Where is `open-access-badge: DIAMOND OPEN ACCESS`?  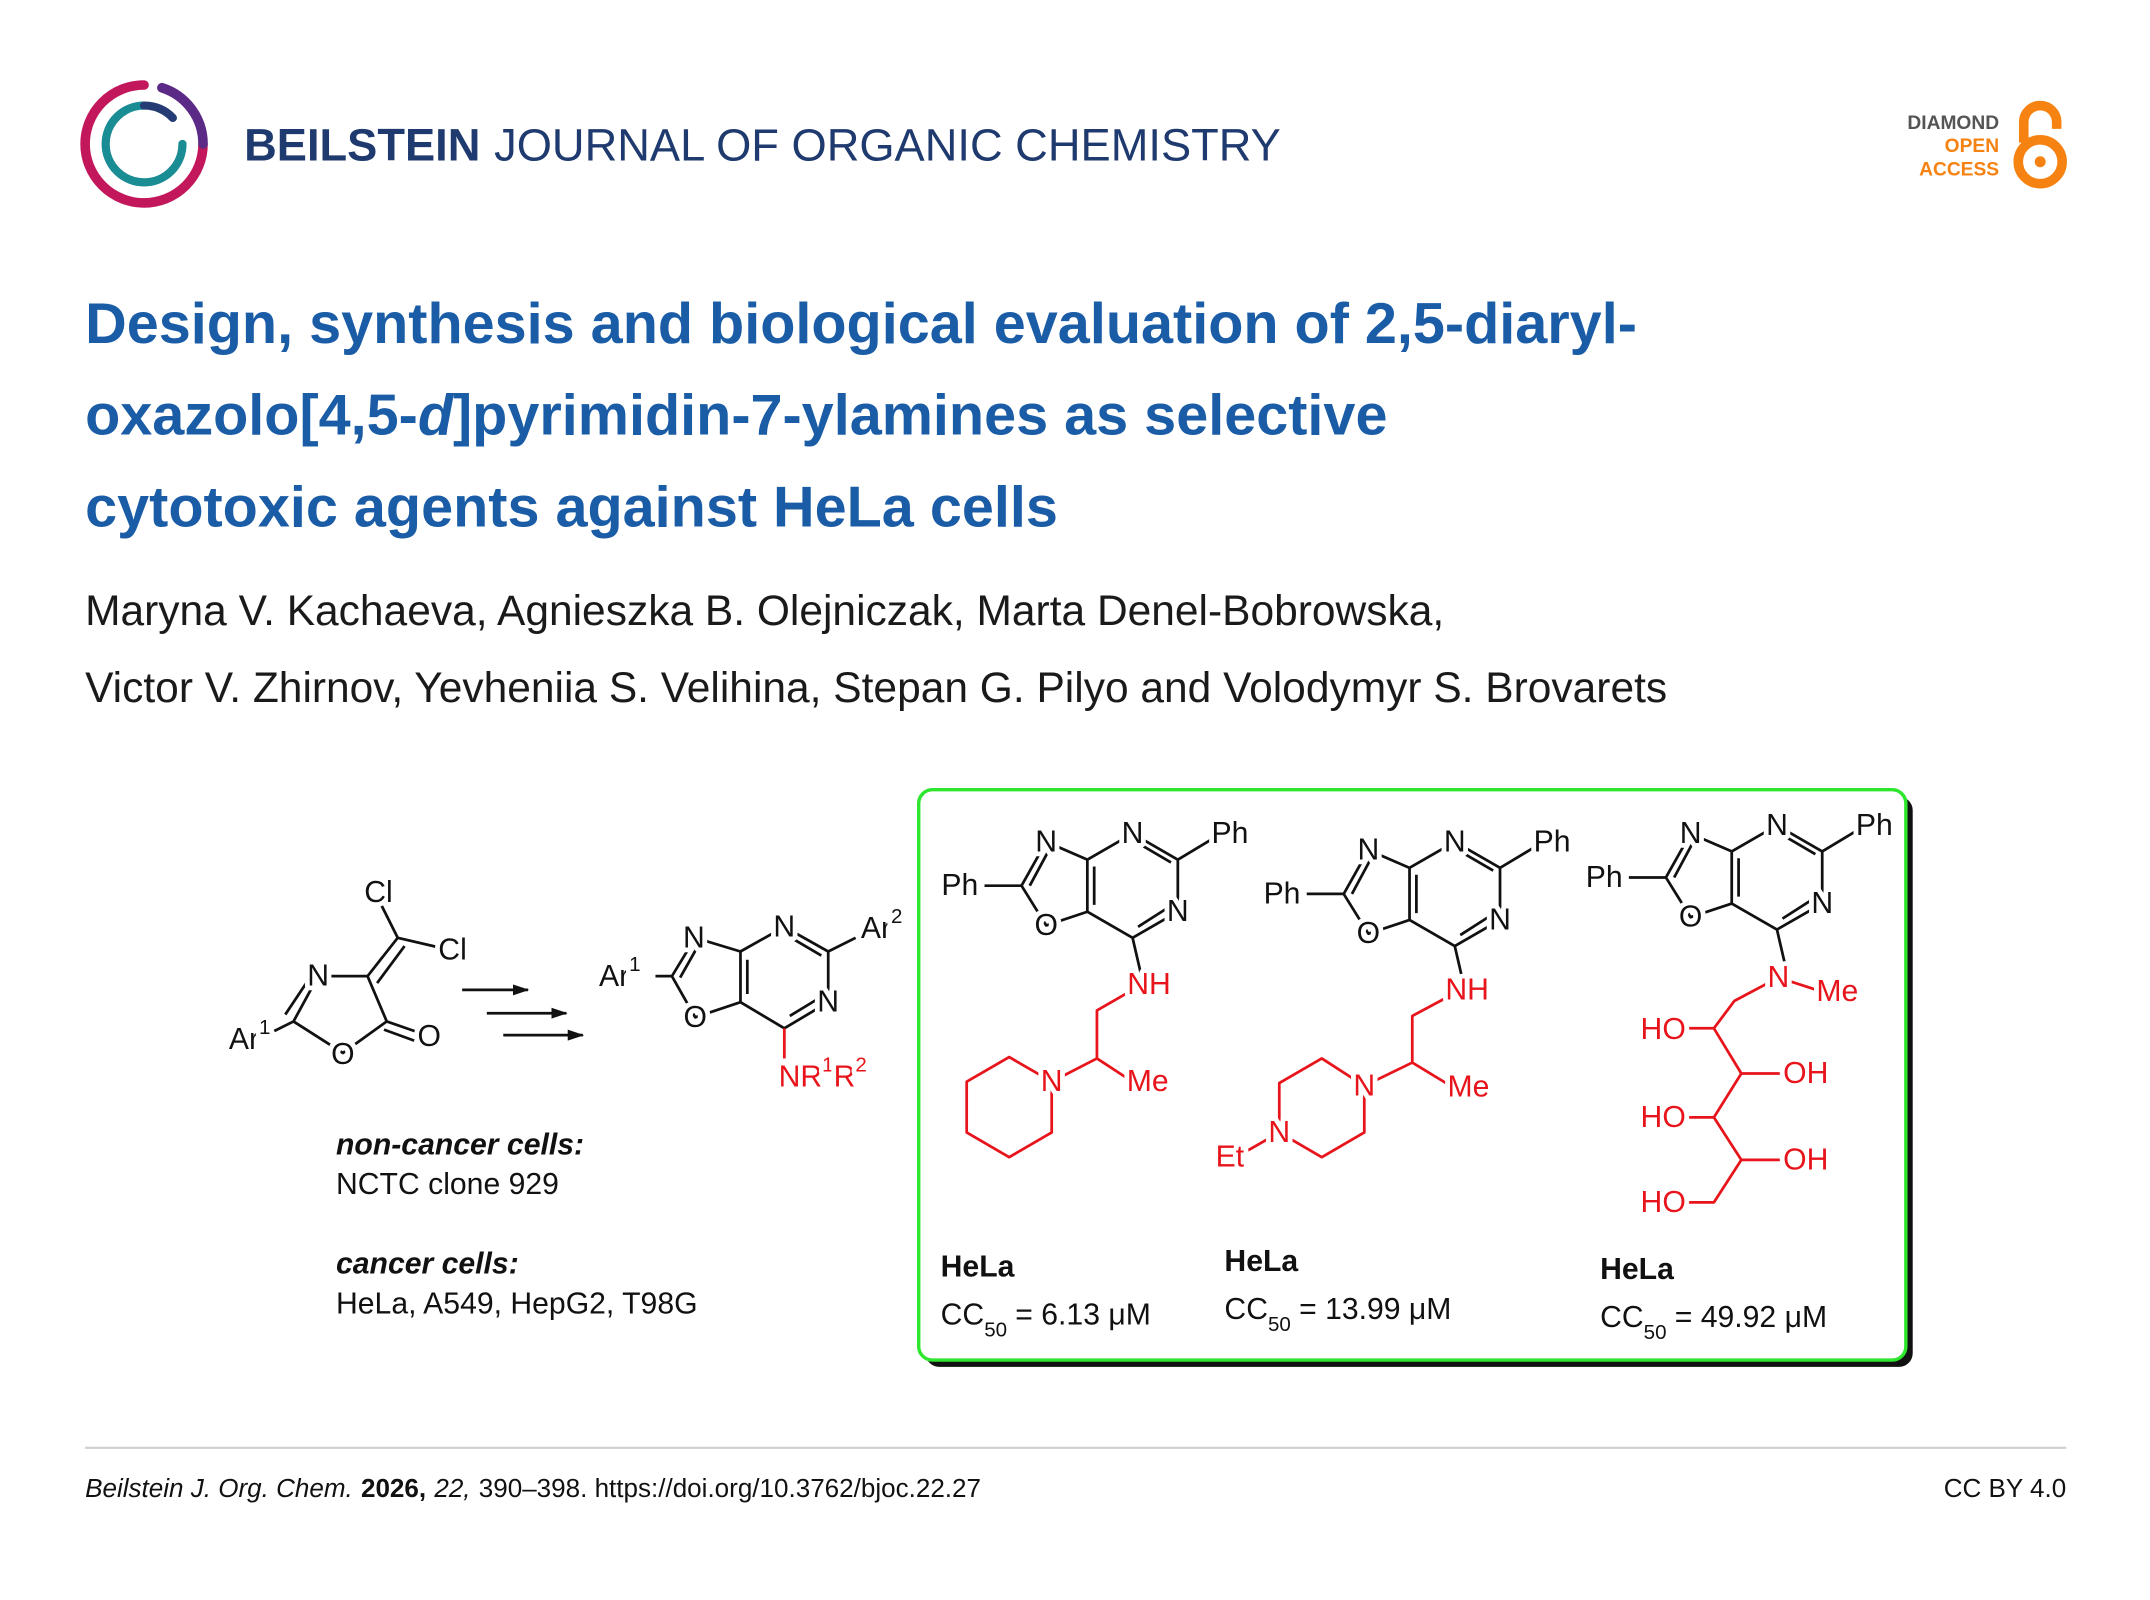
open-access-badge: DIAMOND OPEN ACCESS is located at coordinates (1953, 147).